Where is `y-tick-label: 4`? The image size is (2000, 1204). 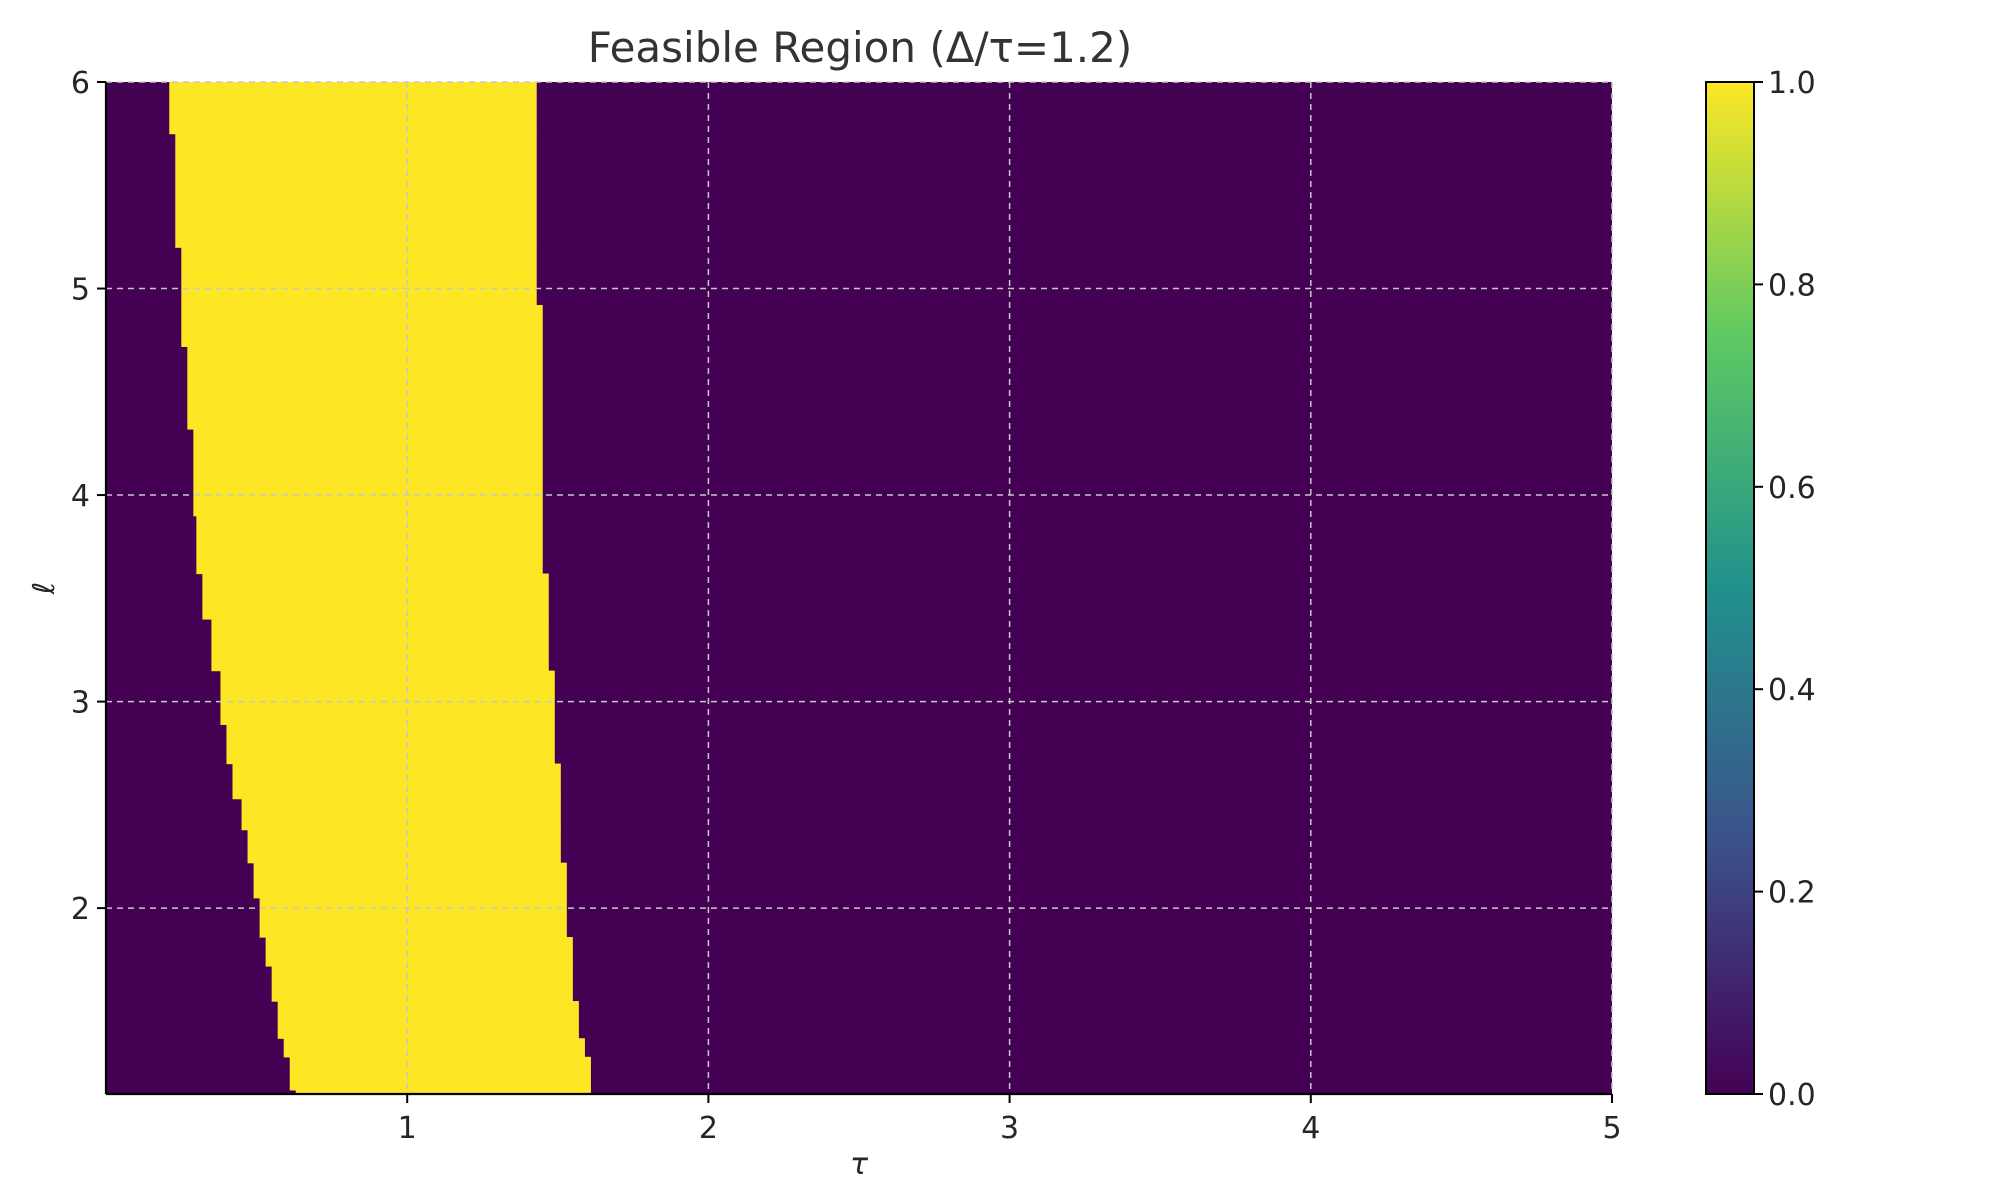
y-tick-label: 4 is located at coordinates (80, 496).